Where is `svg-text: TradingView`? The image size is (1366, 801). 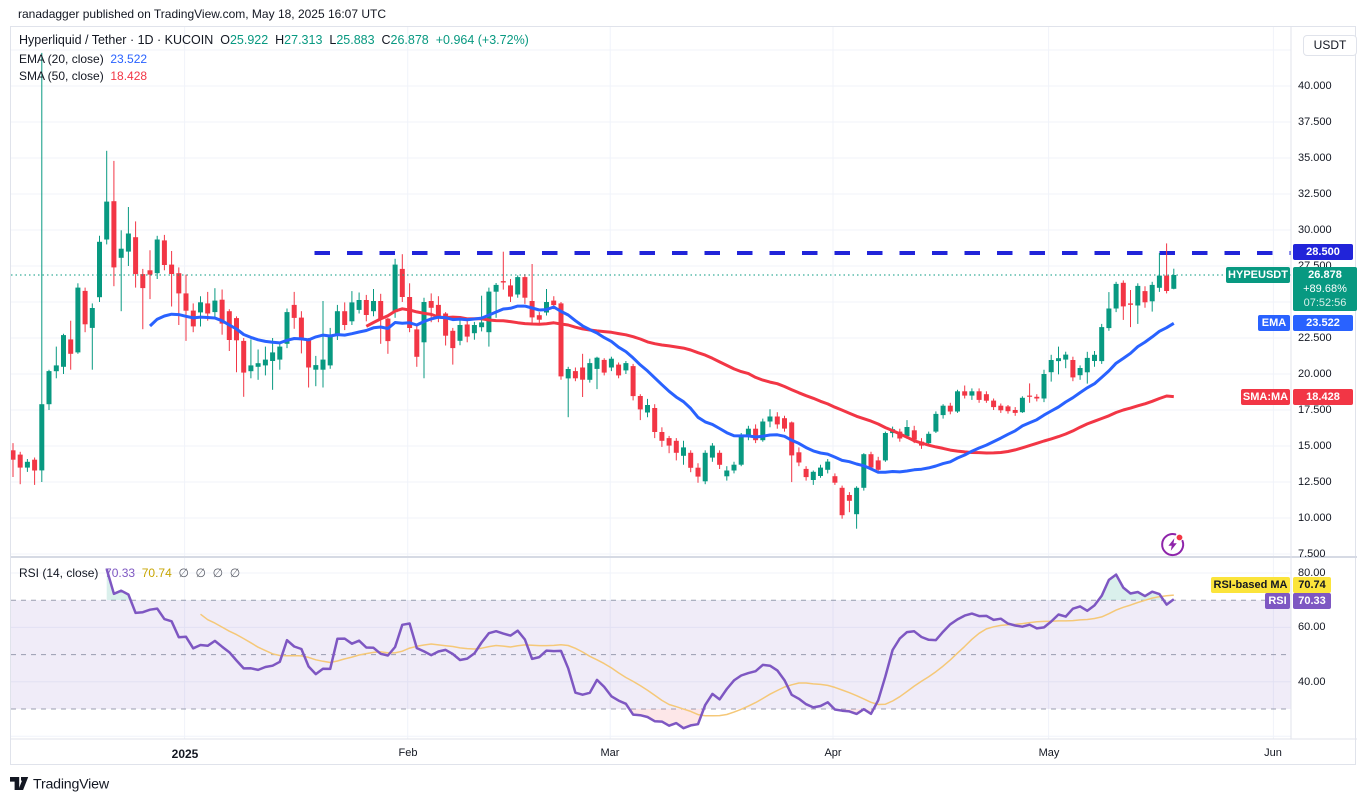 svg-text: TradingView is located at coordinates (71, 784).